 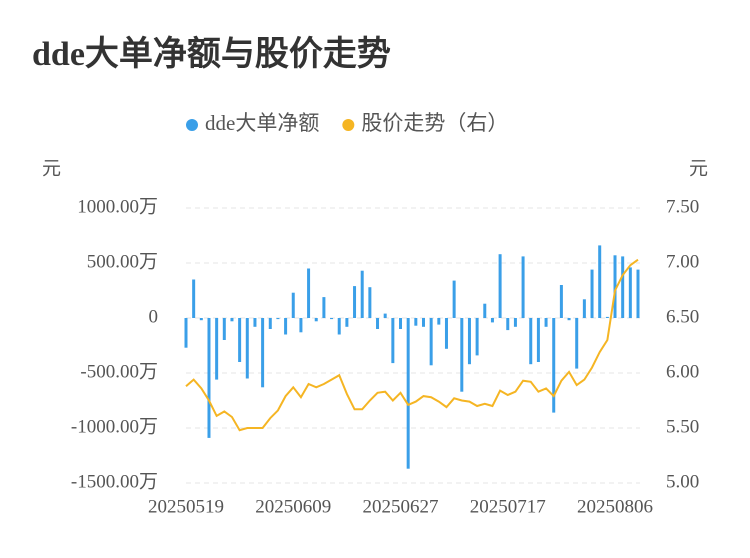 I want to click on y-tick-label: 1000.00万, so click(x=117, y=206).